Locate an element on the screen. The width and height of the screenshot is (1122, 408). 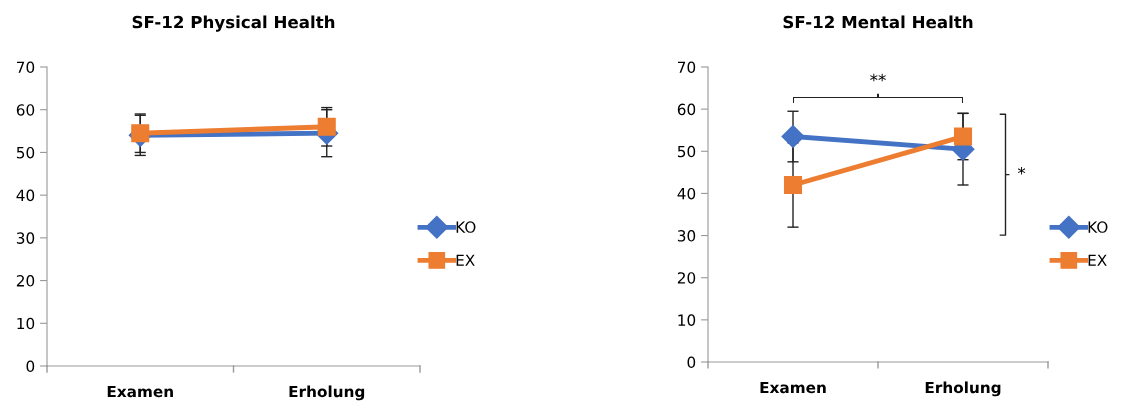
annotation: * is located at coordinates (1021, 170).